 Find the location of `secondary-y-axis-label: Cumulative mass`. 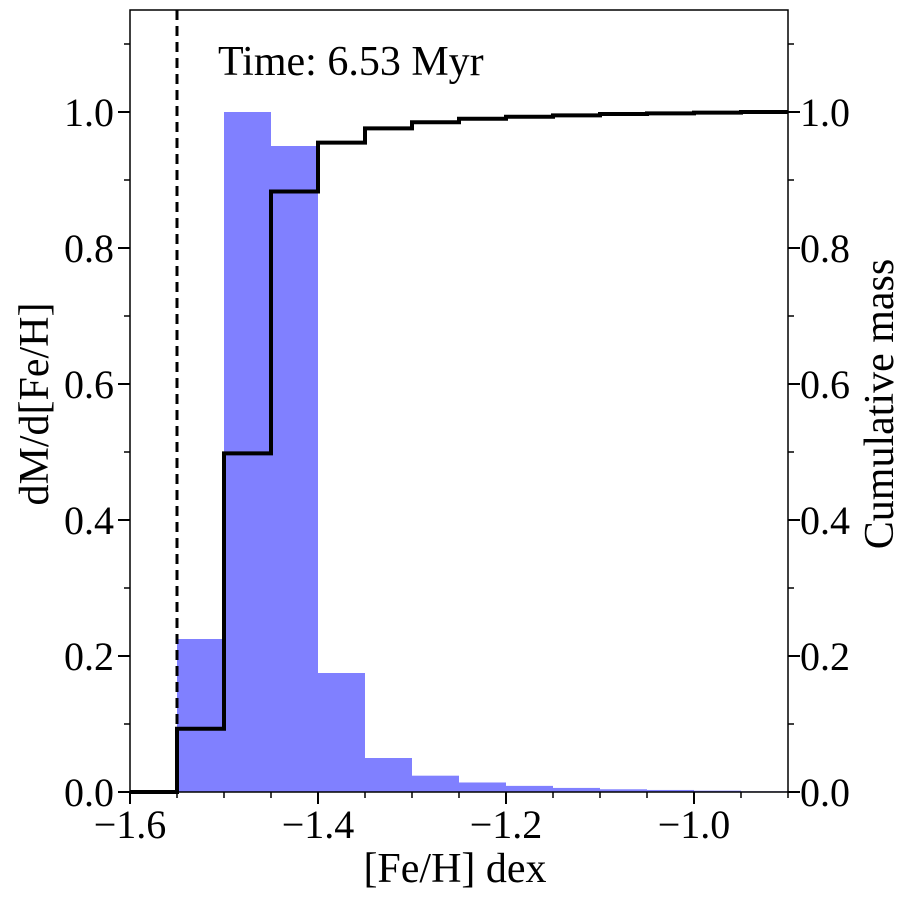

secondary-y-axis-label: Cumulative mass is located at coordinates (878, 404).